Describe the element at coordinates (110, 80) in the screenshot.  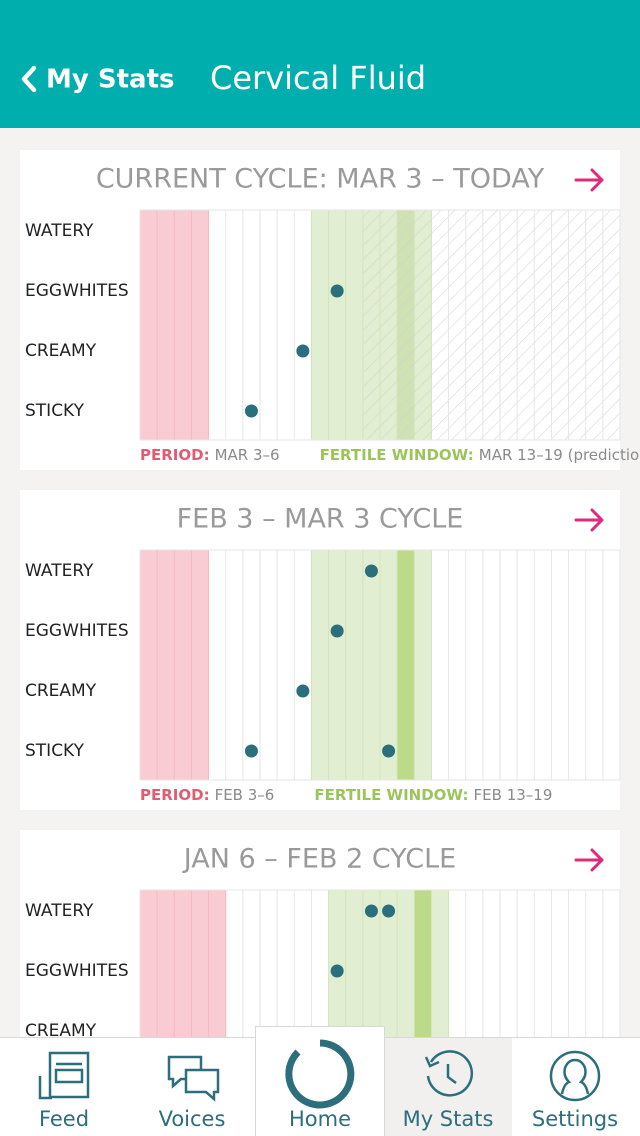
I see `back-label: My Stats` at that location.